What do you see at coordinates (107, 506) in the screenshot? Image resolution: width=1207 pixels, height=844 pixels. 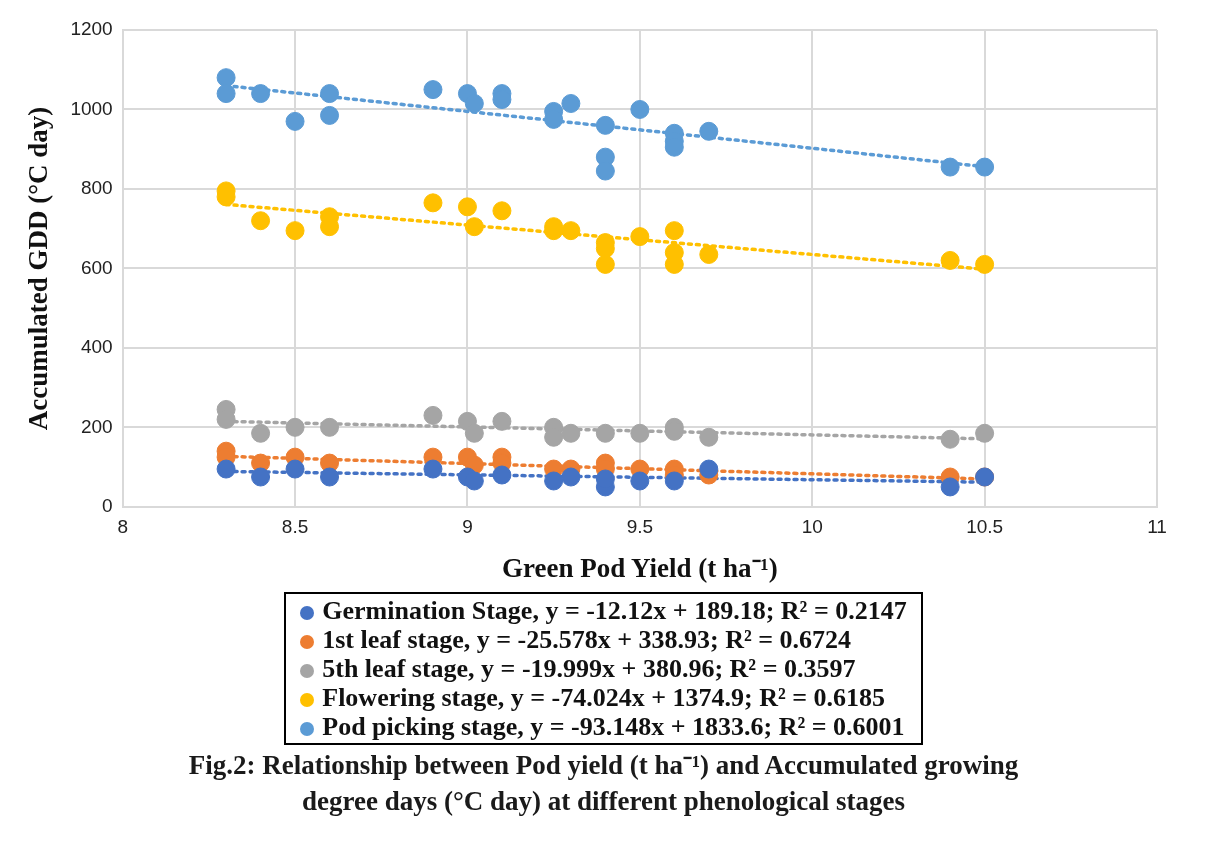 I see `y-tick-label: 0` at bounding box center [107, 506].